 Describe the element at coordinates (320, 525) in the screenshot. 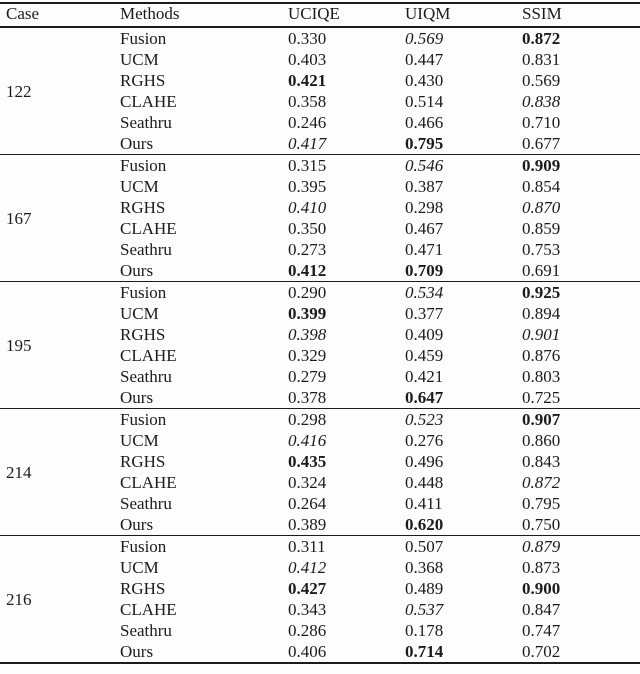

I see `table-row: Ours 0.389 0.620 0.750` at that location.